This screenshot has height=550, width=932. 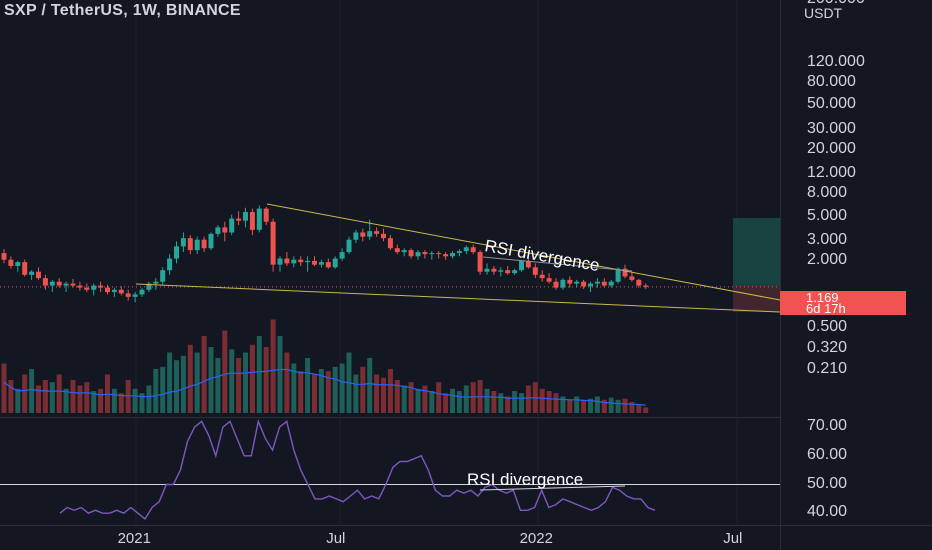 What do you see at coordinates (827, 426) in the screenshot?
I see `rsi-axis-label: 70.00` at bounding box center [827, 426].